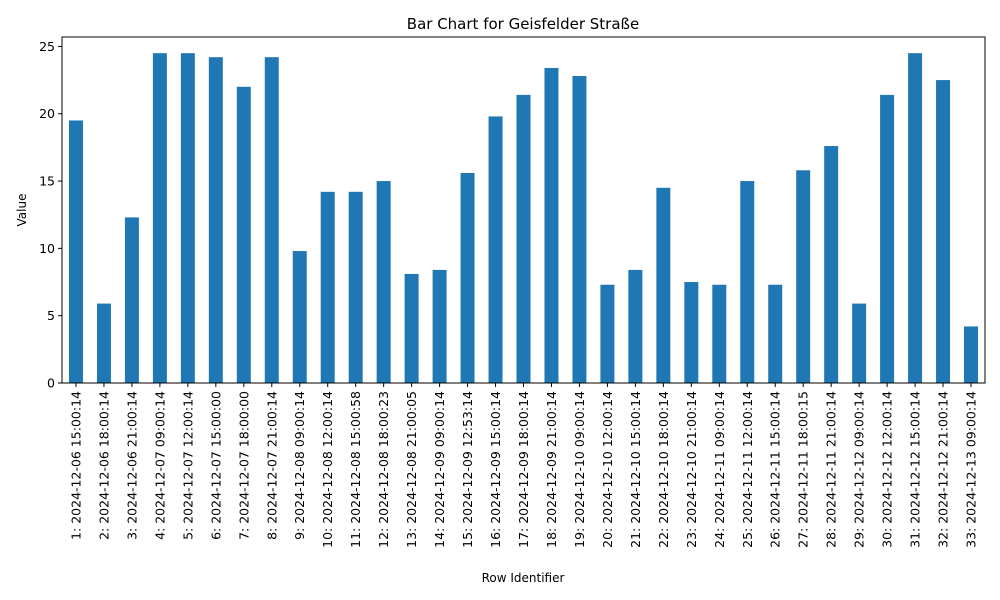 The width and height of the screenshot is (1000, 600). I want to click on x-tick-label: 27: 2024-12-11 18:00:15, so click(803, 469).